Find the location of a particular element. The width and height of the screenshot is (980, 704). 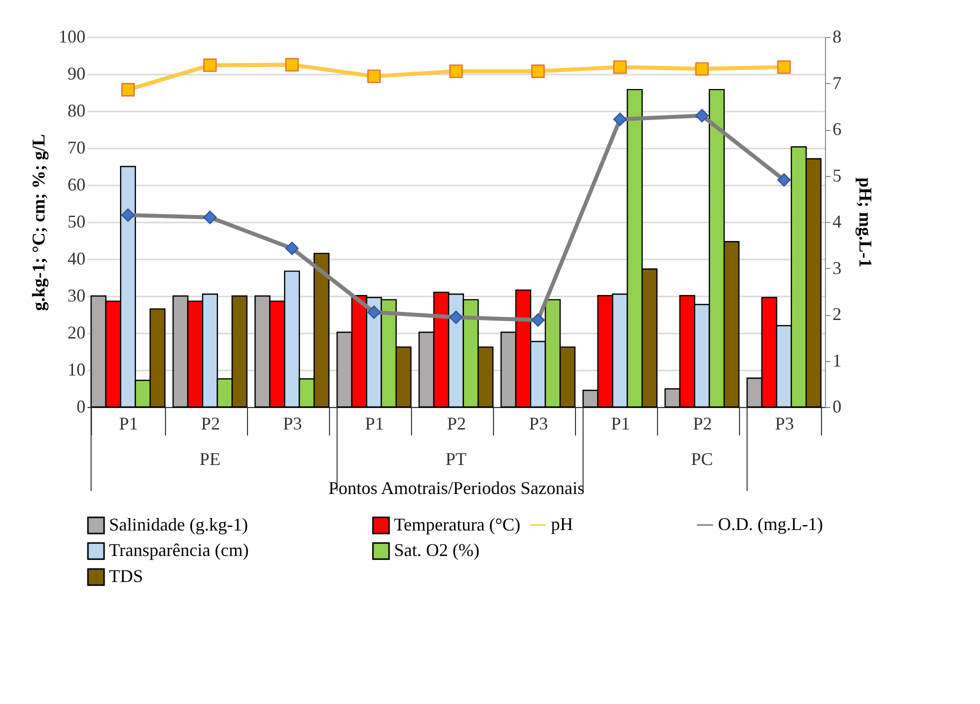

y2-tick-label: 8 is located at coordinates (837, 36).